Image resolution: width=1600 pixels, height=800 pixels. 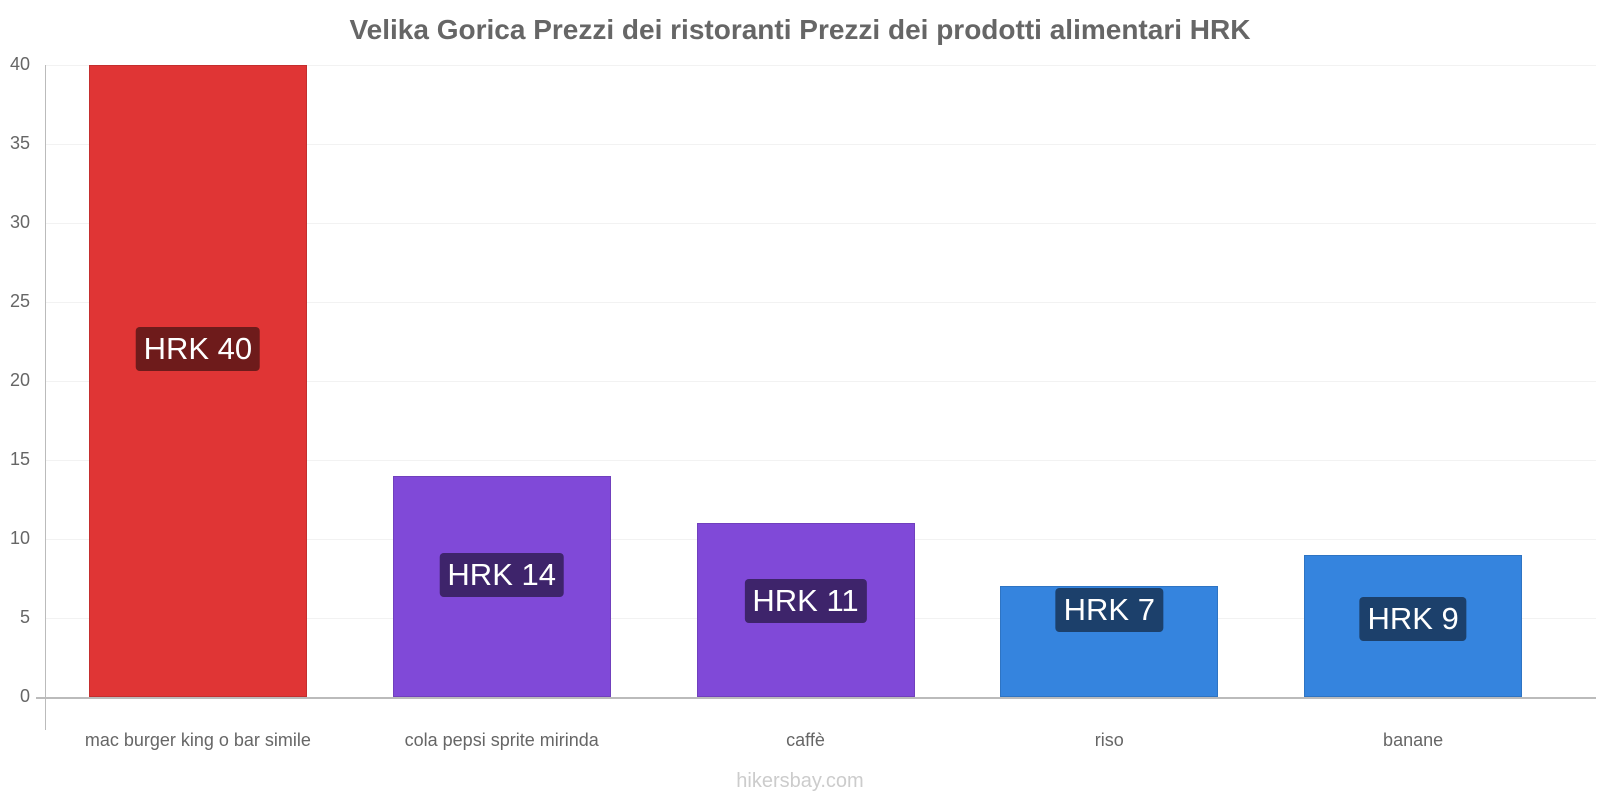 What do you see at coordinates (19, 380) in the screenshot?
I see `y-tick-label: 20` at bounding box center [19, 380].